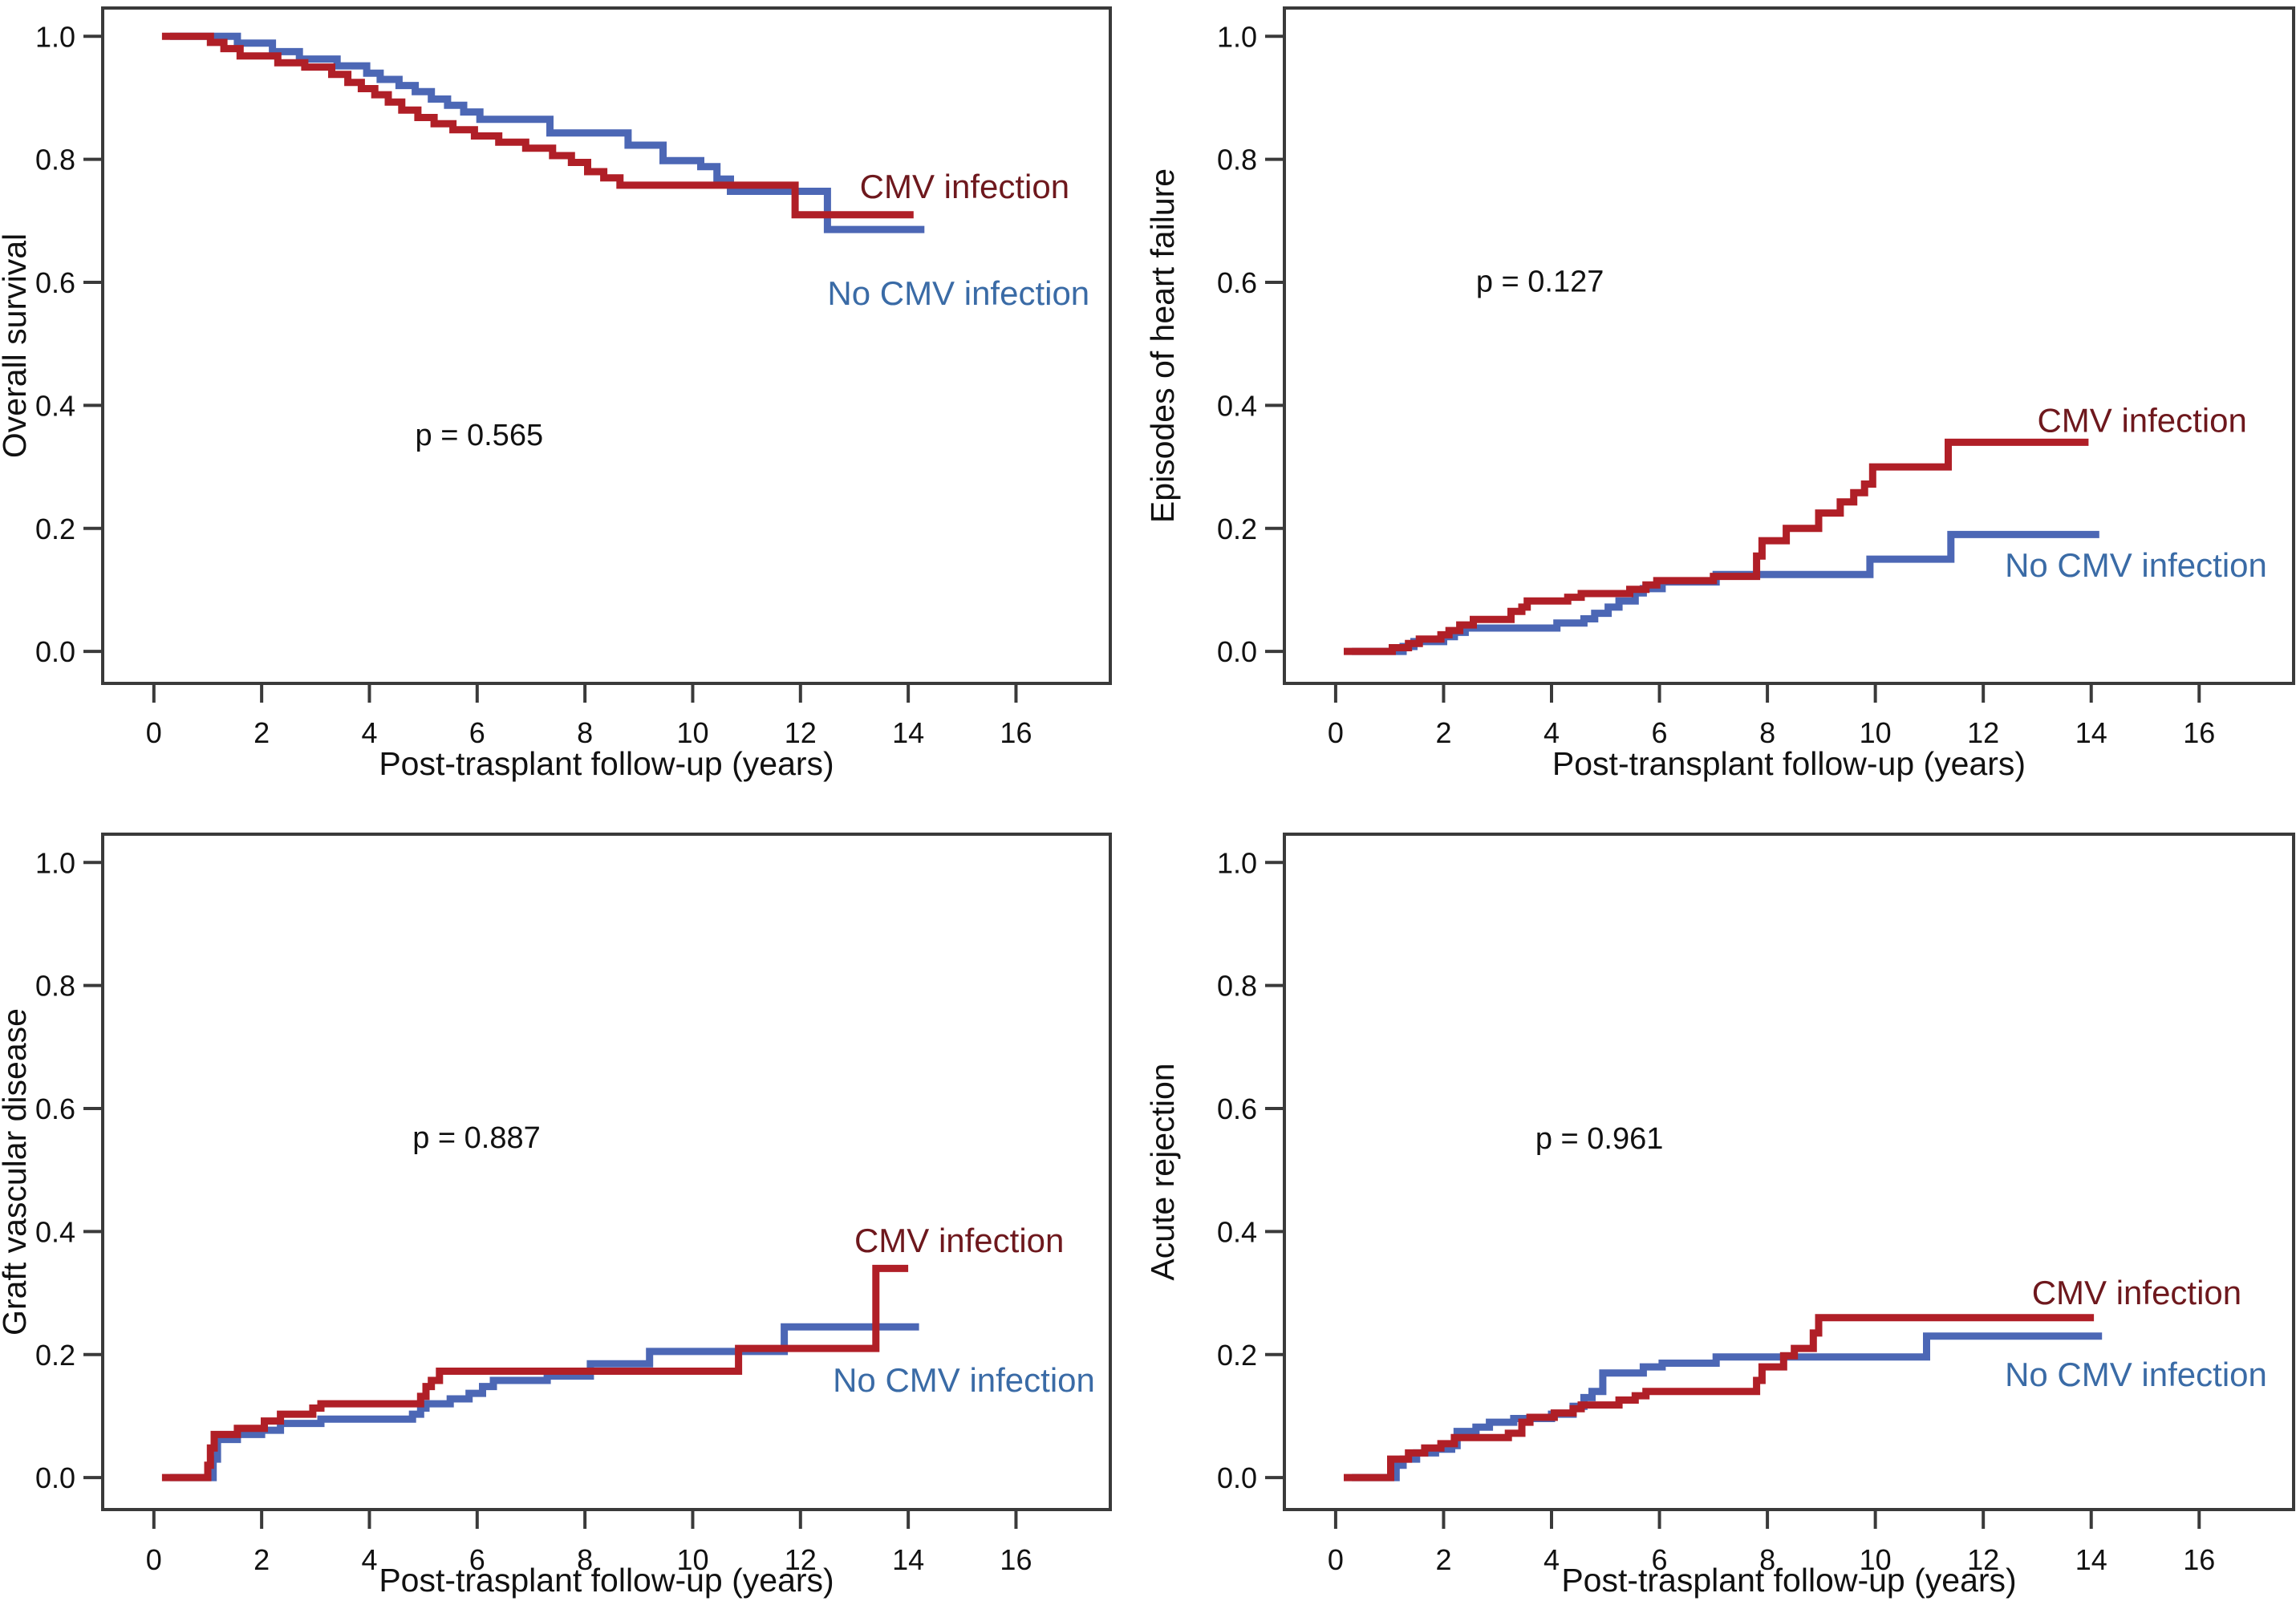 Image resolution: width=2296 pixels, height=1601 pixels. I want to click on p-value-label: p = 0.127, so click(1540, 282).